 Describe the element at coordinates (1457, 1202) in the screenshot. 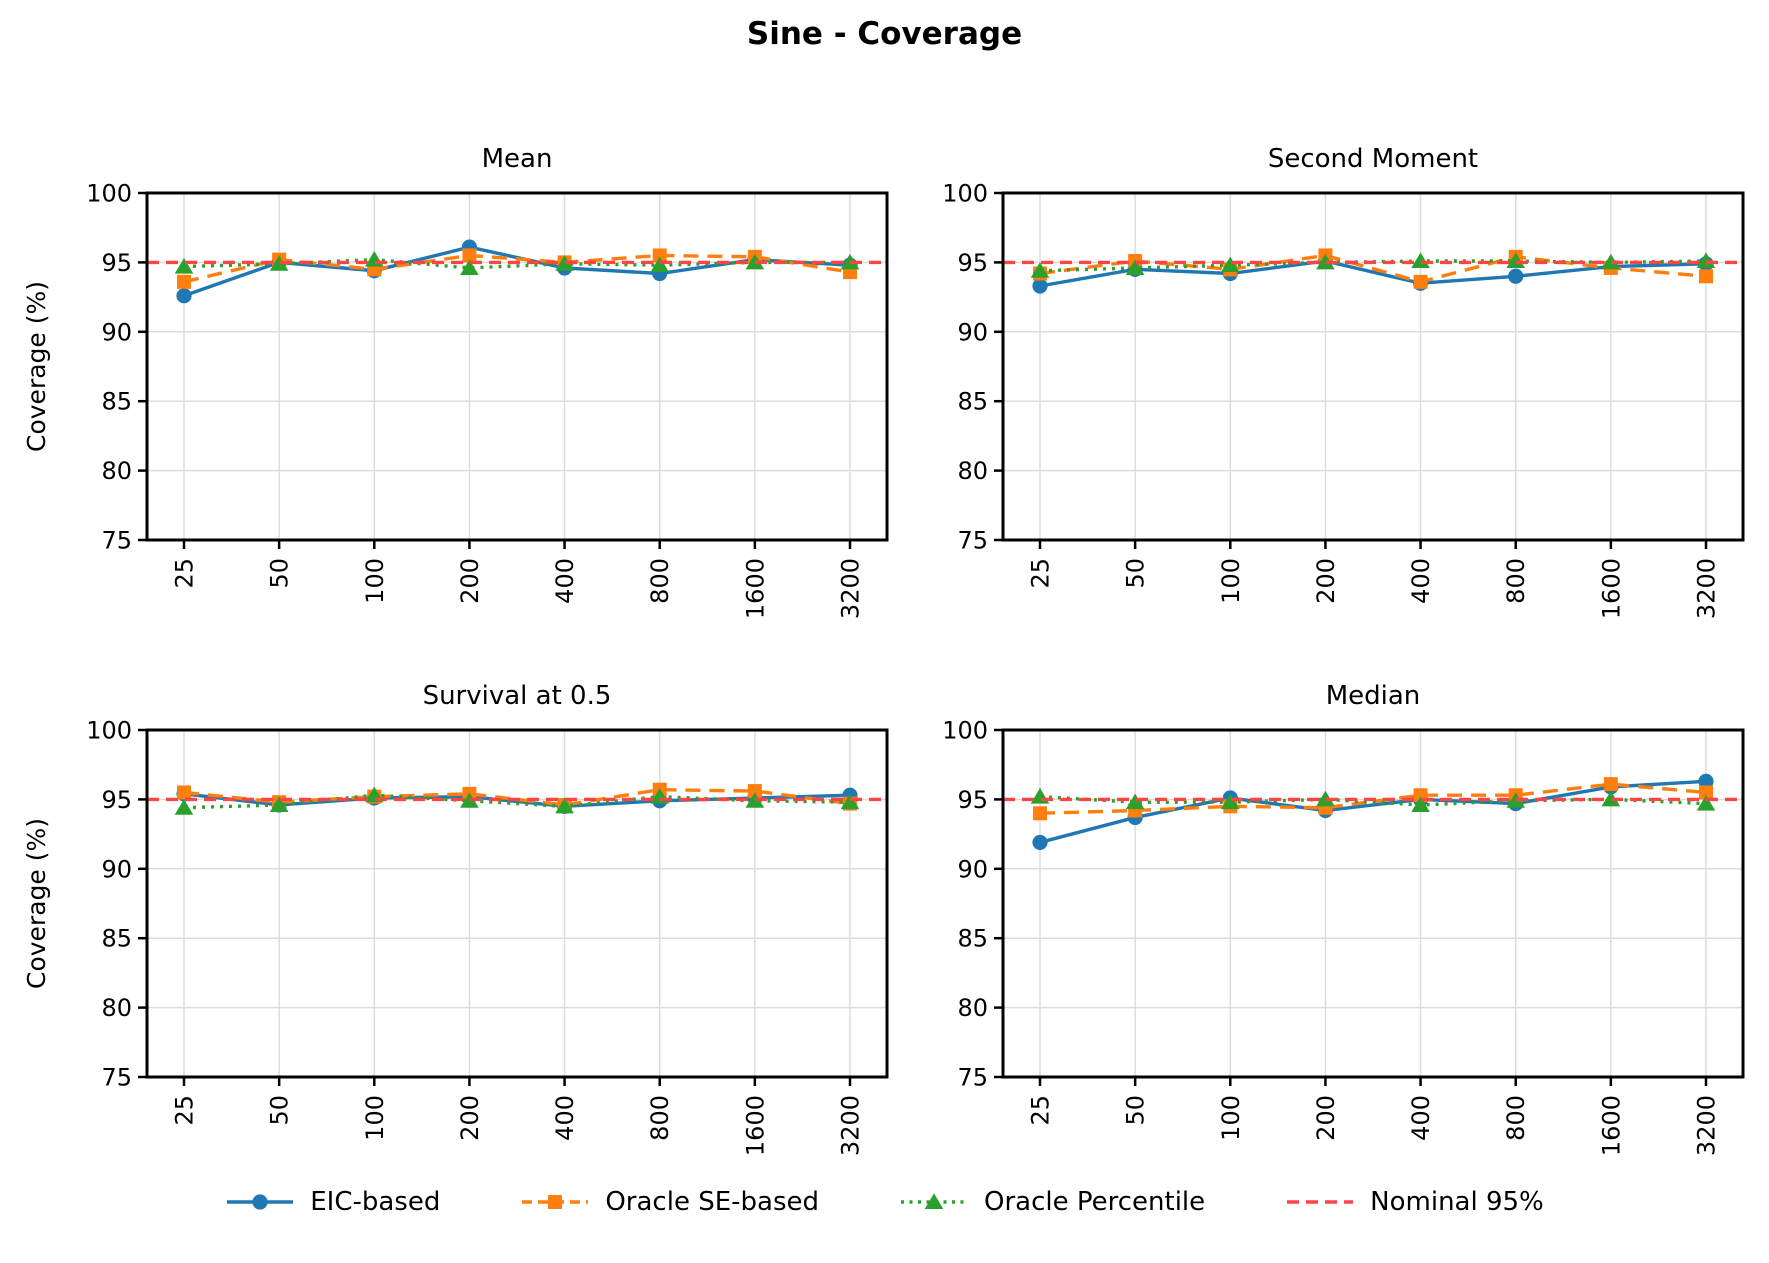

I see `legend-label: Nominal 95%` at that location.